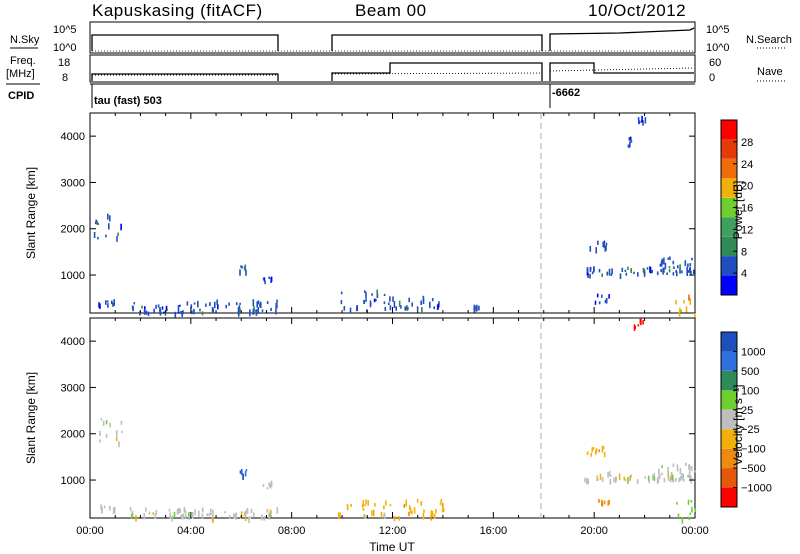 This screenshot has height=554, width=800. What do you see at coordinates (23, 61) in the screenshot?
I see `freq-label-1: Freq.` at bounding box center [23, 61].